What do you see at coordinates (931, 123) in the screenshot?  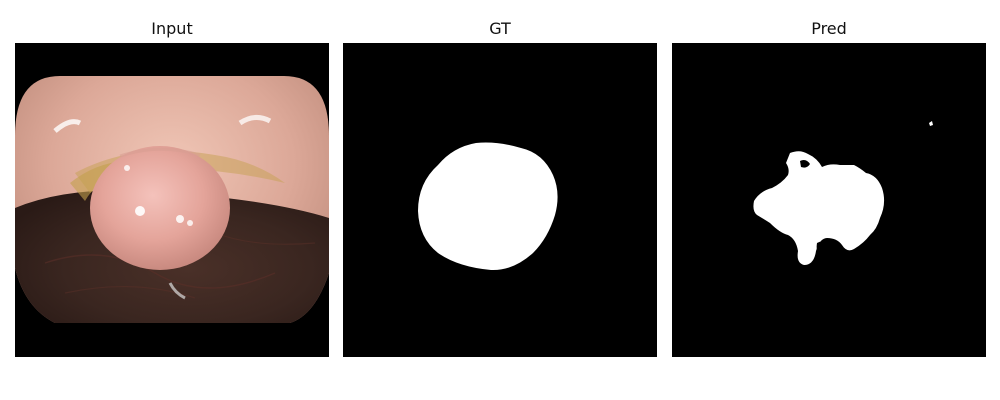 I see `pred-speck` at bounding box center [931, 123].